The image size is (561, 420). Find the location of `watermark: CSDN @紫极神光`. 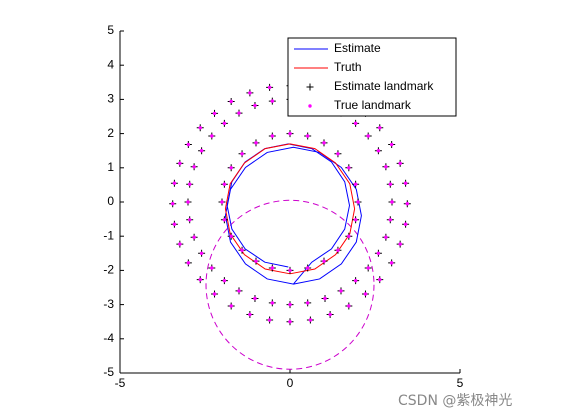

watermark: CSDN @紫极神光 is located at coordinates (455, 401).